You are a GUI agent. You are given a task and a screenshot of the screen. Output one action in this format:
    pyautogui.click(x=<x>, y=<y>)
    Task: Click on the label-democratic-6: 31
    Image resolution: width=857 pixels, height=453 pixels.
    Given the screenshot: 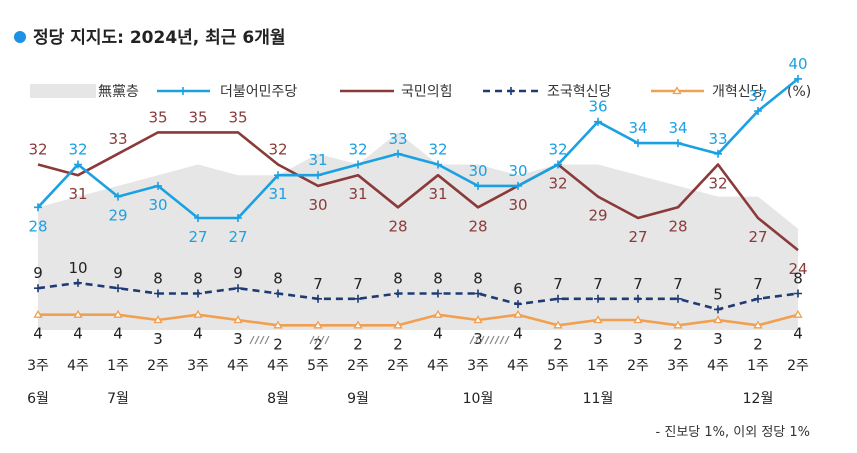 What is the action you would take?
    pyautogui.click(x=277, y=194)
    